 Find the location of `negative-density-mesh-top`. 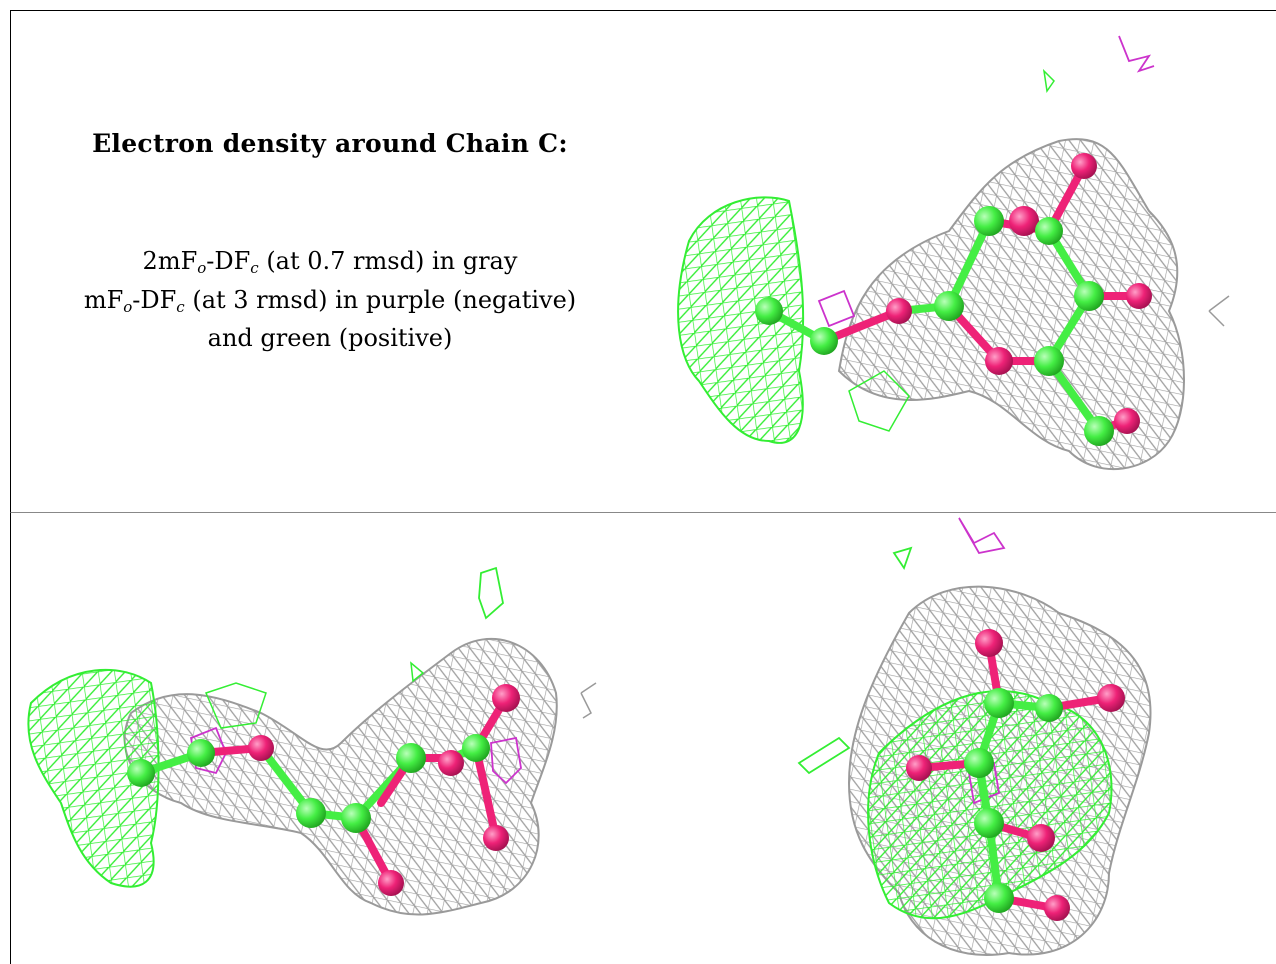

negative-density-mesh-top is located at coordinates (1136, 54).